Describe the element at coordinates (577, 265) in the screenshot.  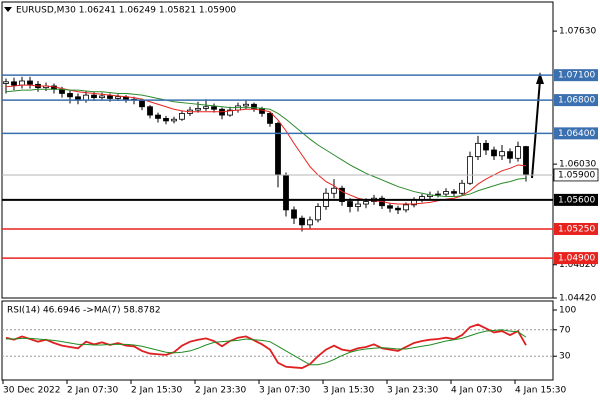
I see `y-tick-label: 1.04820` at that location.